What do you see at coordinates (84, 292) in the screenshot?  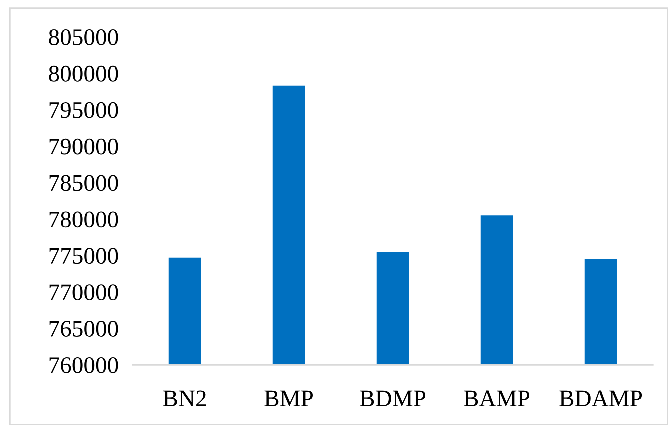 I see `y-tick-label: 770000` at bounding box center [84, 292].